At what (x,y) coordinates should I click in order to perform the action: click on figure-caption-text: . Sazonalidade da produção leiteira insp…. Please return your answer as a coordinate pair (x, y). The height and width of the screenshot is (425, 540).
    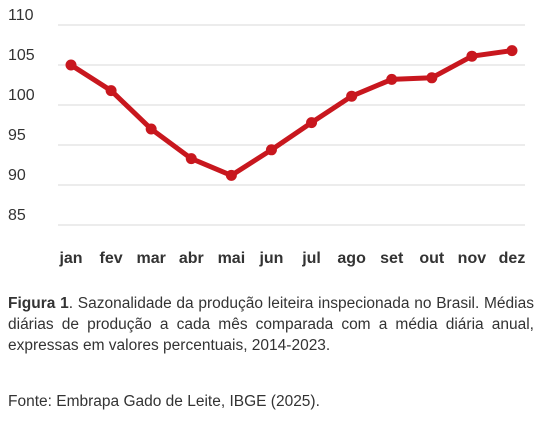
    Looking at the image, I should click on (271, 324).